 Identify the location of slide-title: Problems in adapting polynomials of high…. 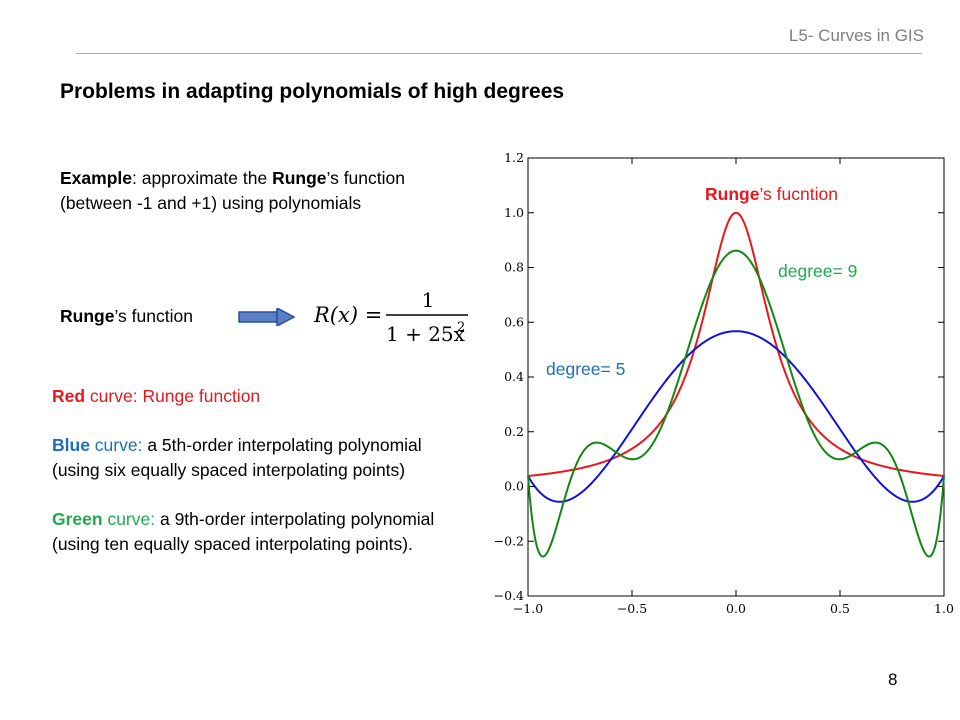
(312, 91).